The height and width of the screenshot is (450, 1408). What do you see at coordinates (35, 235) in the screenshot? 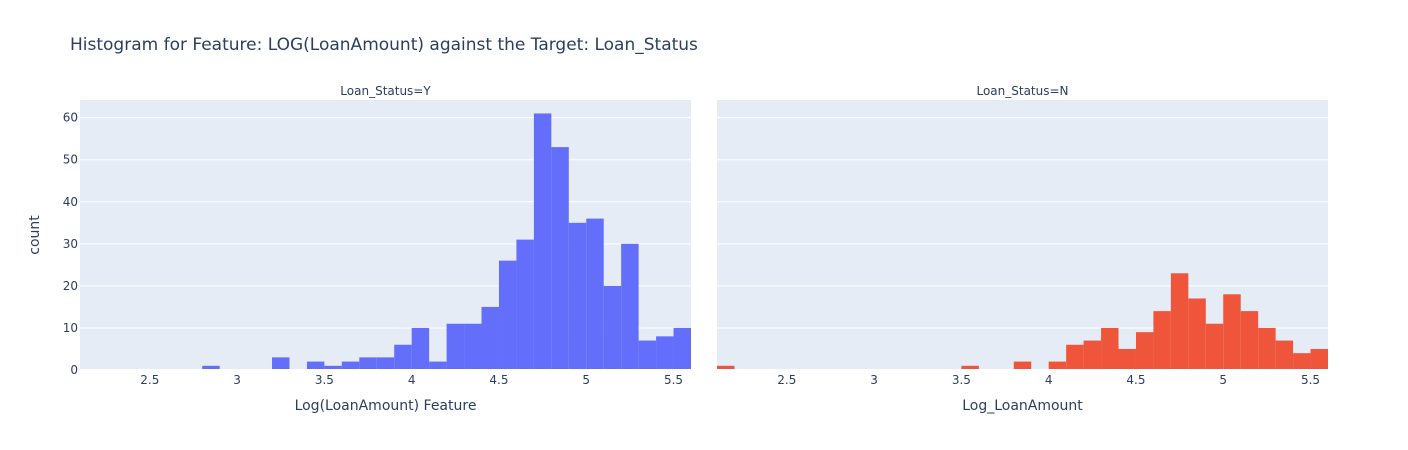
I see `y-axis-label: count` at bounding box center [35, 235].